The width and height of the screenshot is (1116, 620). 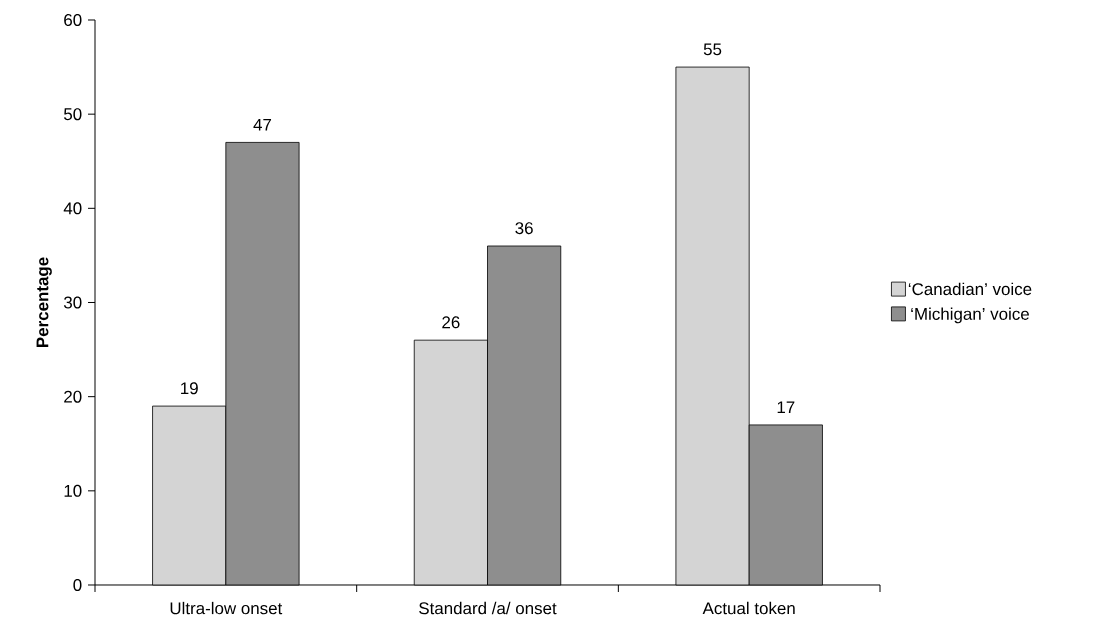 What do you see at coordinates (748, 608) in the screenshot?
I see `x-tick-label: Actual token` at bounding box center [748, 608].